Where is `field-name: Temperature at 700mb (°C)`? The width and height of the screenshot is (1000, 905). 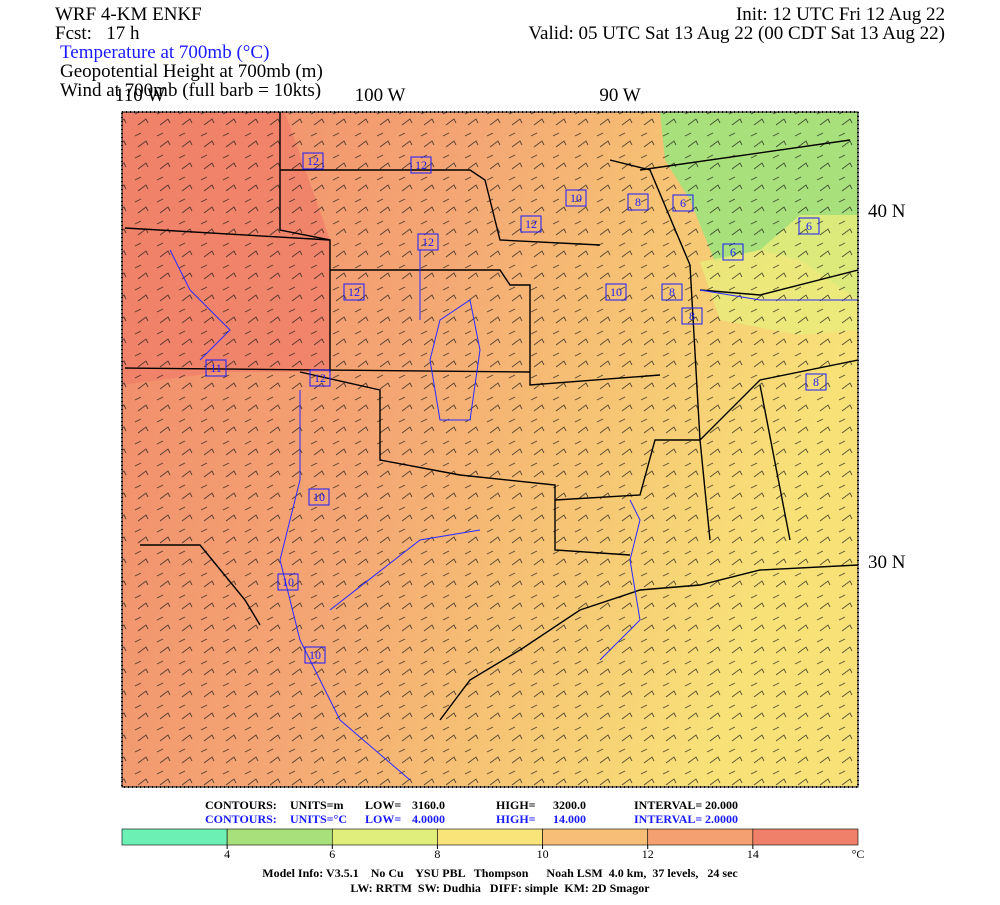
field-name: Temperature at 700mb (°C) is located at coordinates (164, 52).